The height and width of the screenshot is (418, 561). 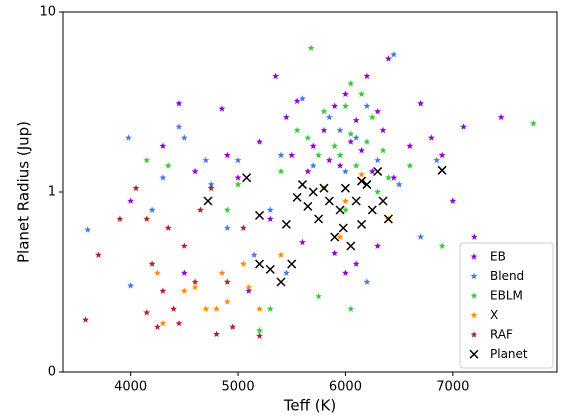 I want to click on legend-box, so click(x=506, y=305).